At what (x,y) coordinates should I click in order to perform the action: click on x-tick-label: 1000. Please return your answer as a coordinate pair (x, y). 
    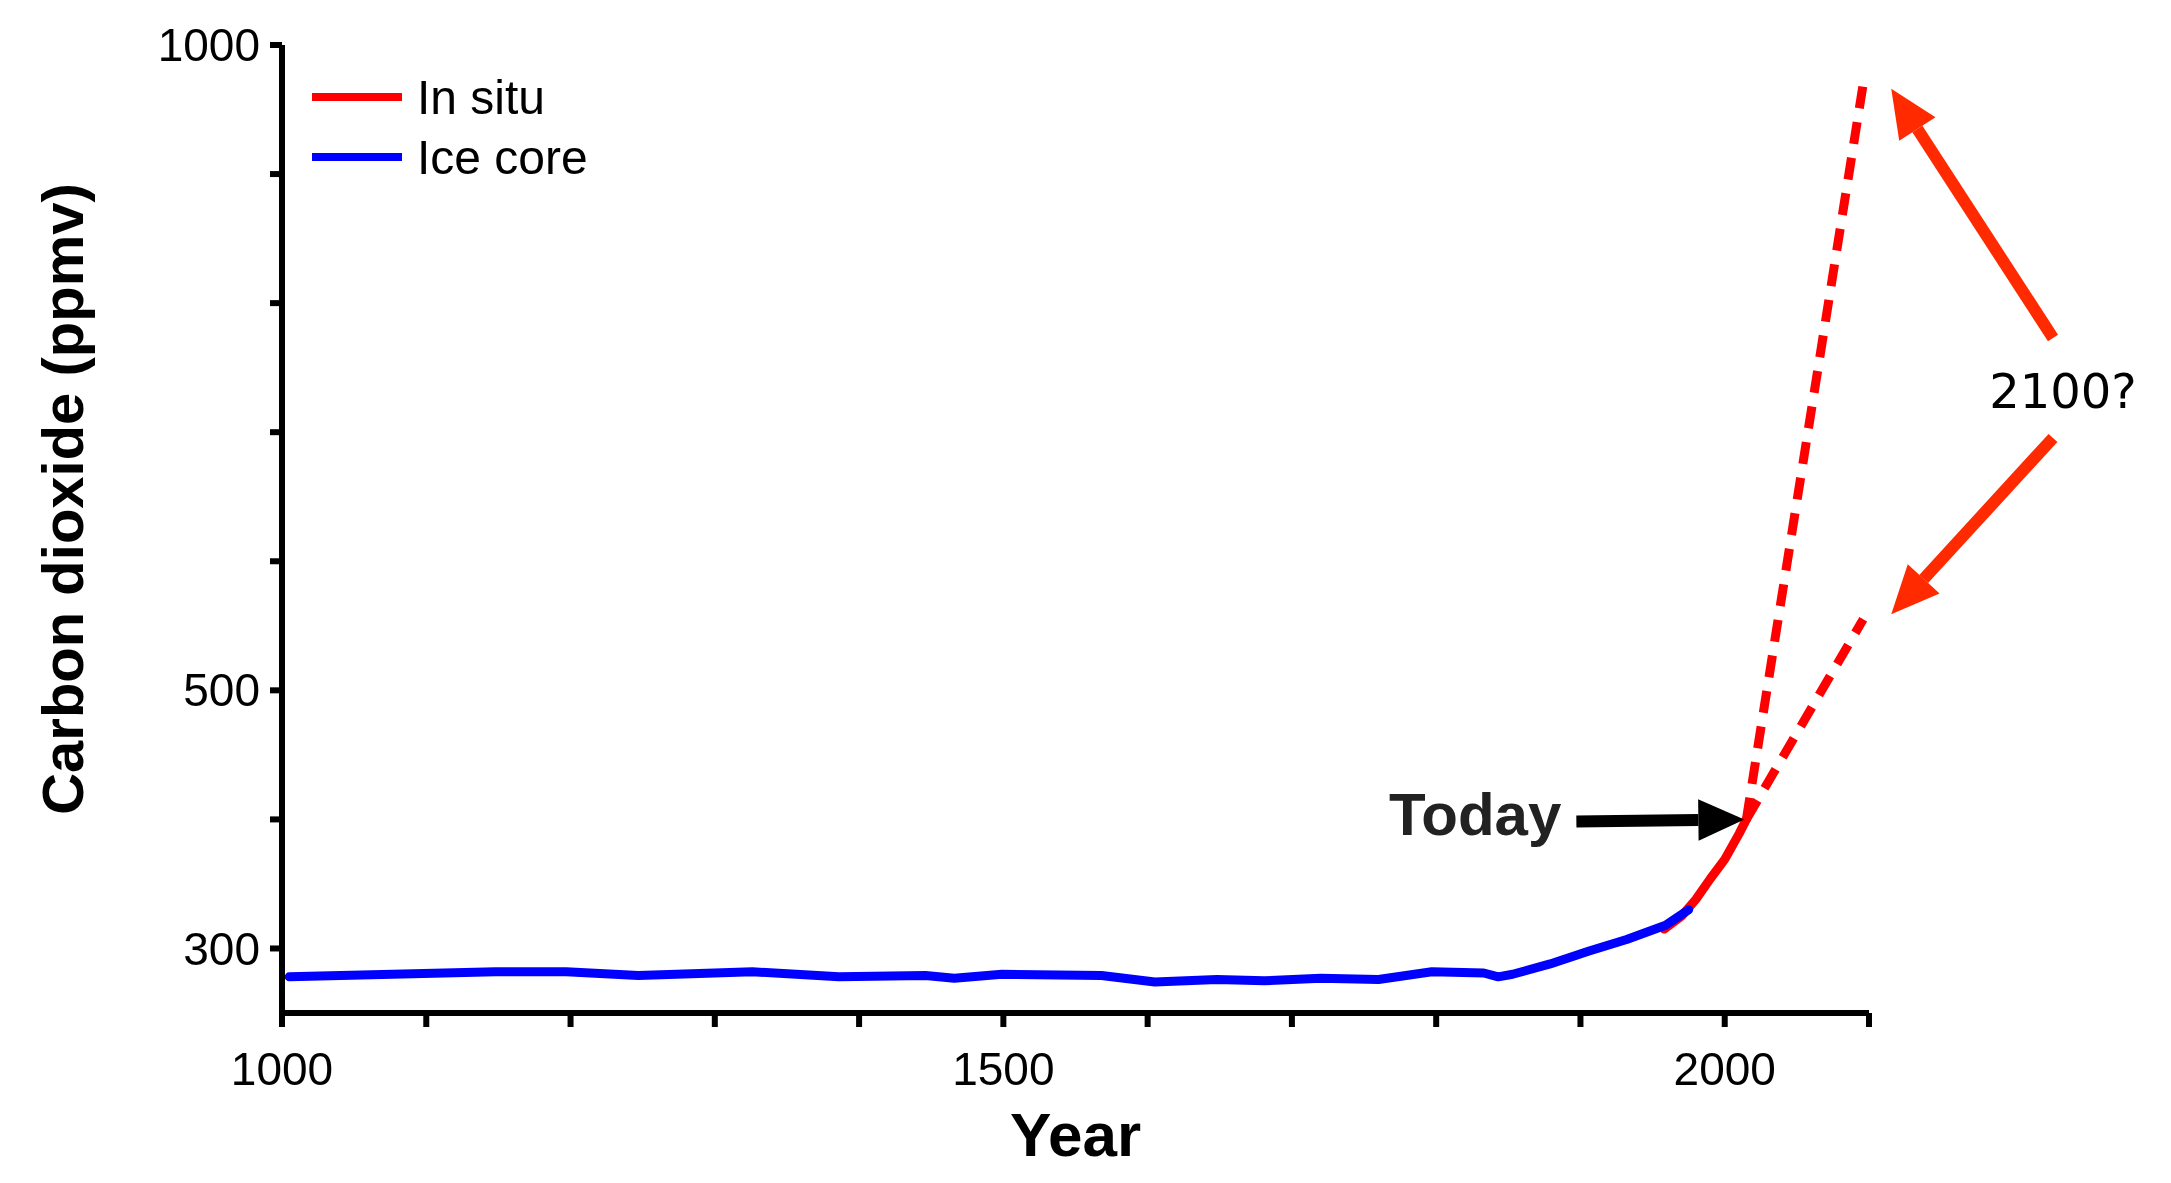
    Looking at the image, I should click on (282, 1069).